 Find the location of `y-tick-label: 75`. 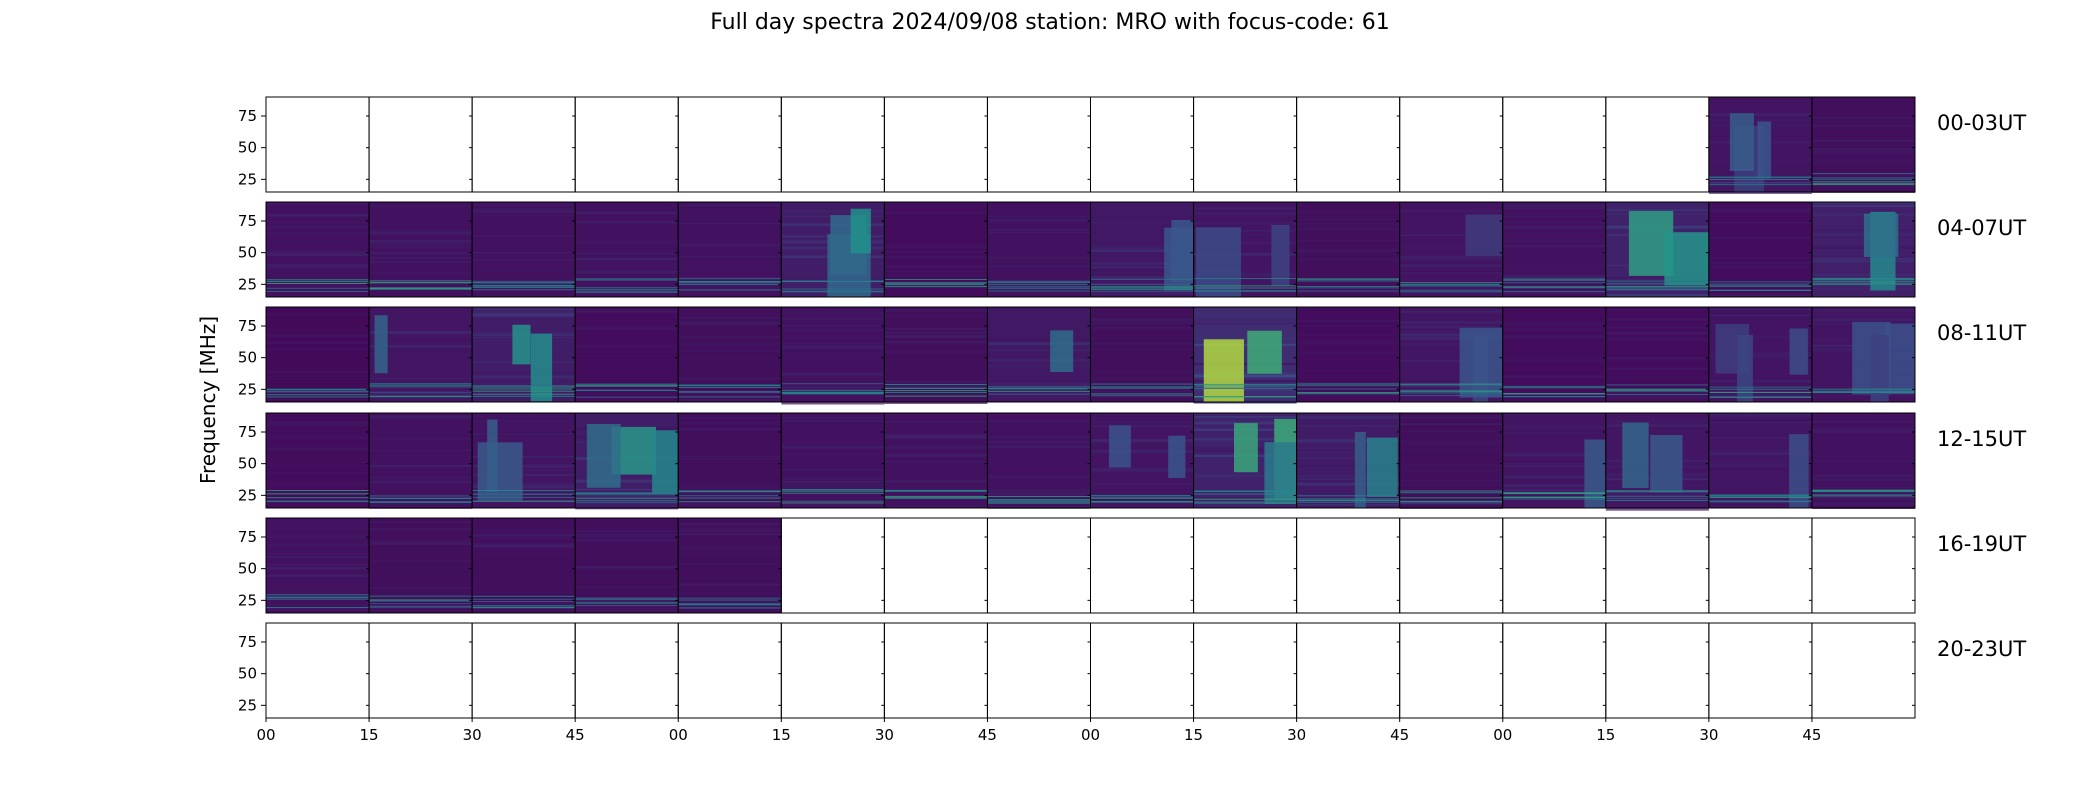

y-tick-label: 75 is located at coordinates (247, 432).